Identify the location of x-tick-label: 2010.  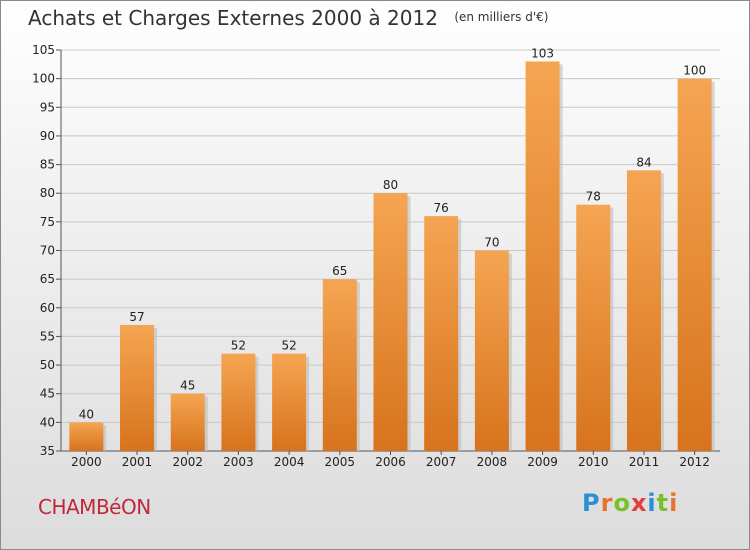
(593, 462).